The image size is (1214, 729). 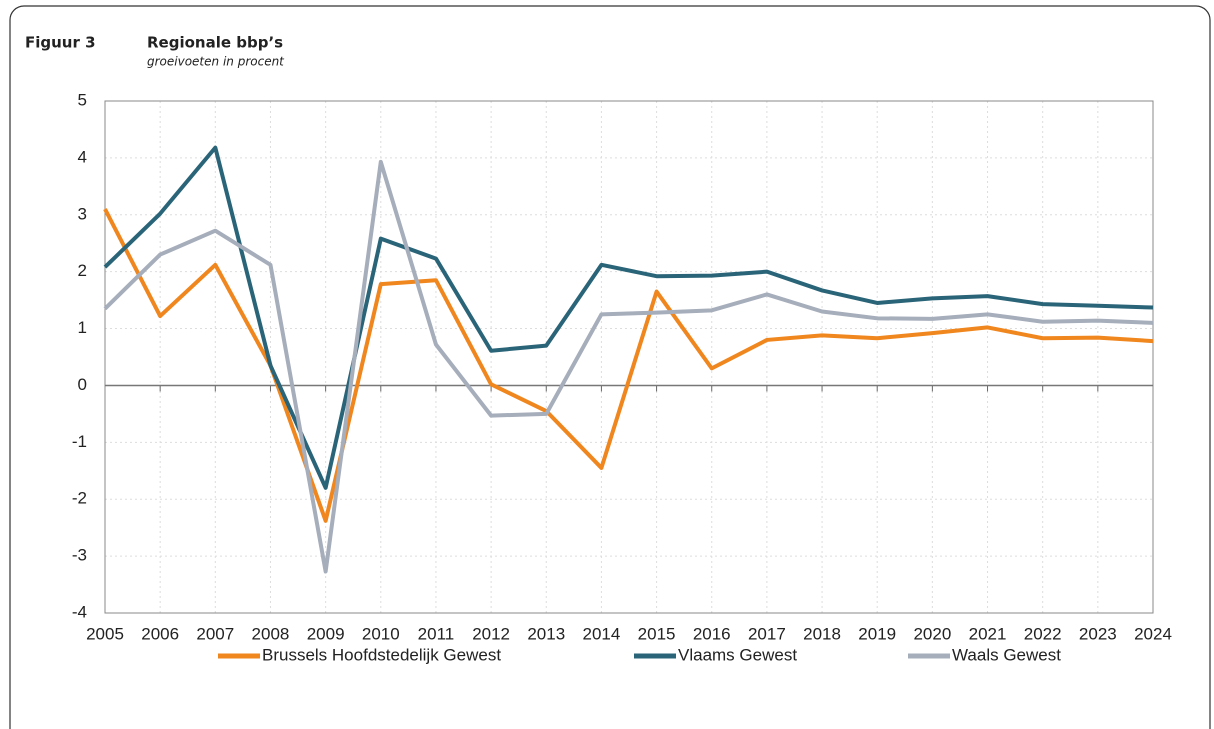 What do you see at coordinates (737, 654) in the screenshot?
I see `legend-label: Vlaams Gewest` at bounding box center [737, 654].